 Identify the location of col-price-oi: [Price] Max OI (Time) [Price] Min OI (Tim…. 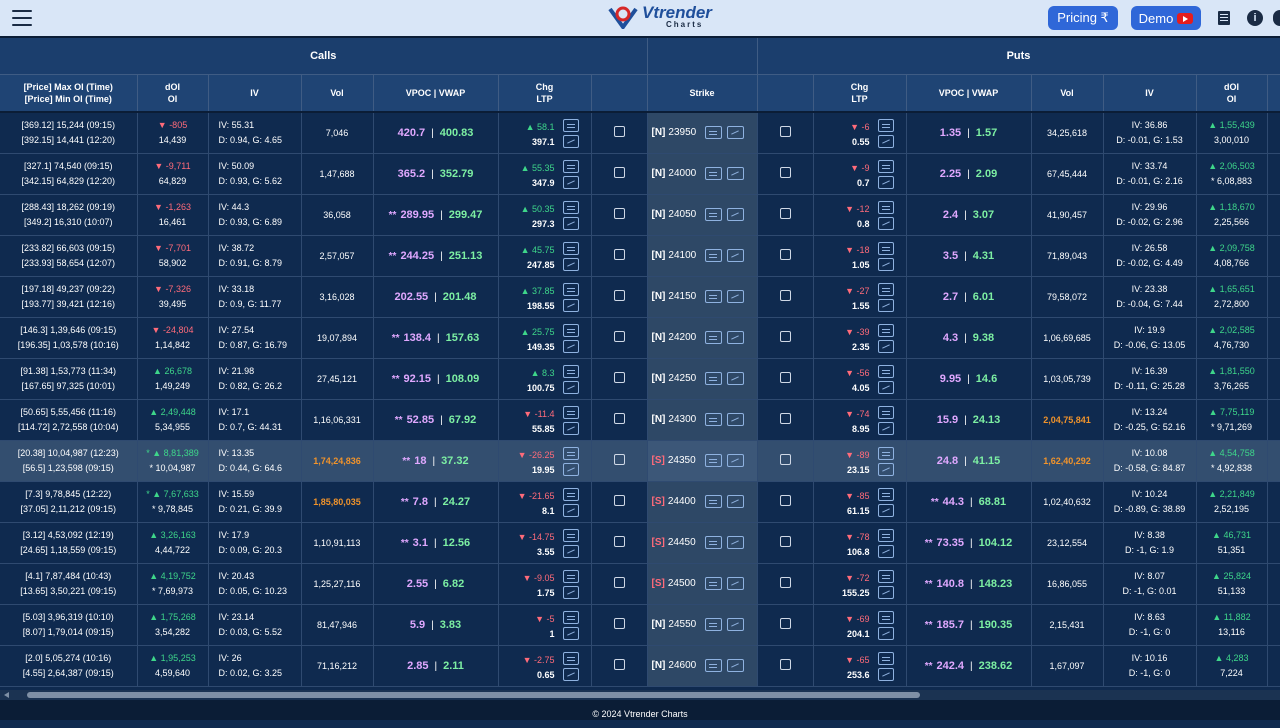
(69, 93).